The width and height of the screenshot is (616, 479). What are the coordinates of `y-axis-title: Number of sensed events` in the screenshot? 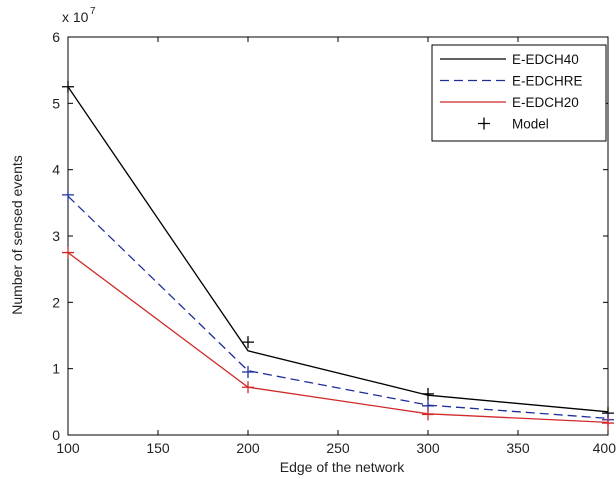 It's located at (17, 235).